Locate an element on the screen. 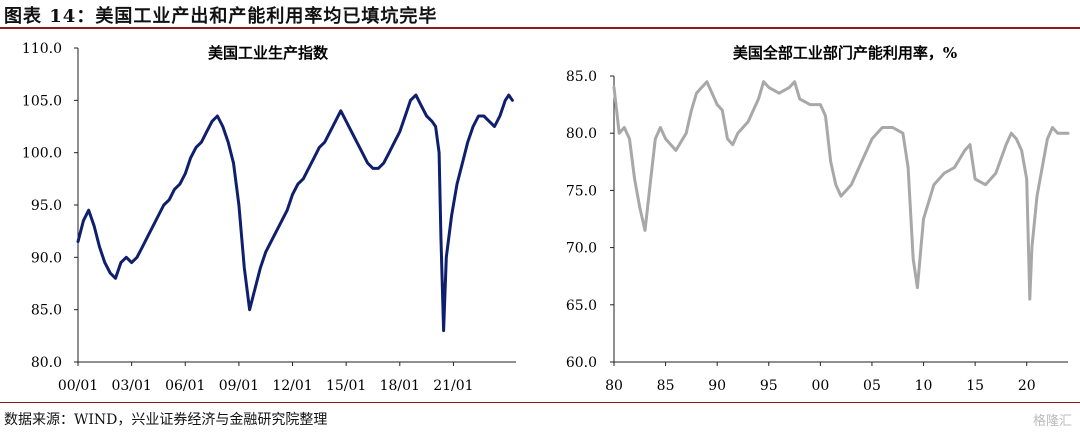 The image size is (1080, 434). x-tick-label: 95 is located at coordinates (769, 386).